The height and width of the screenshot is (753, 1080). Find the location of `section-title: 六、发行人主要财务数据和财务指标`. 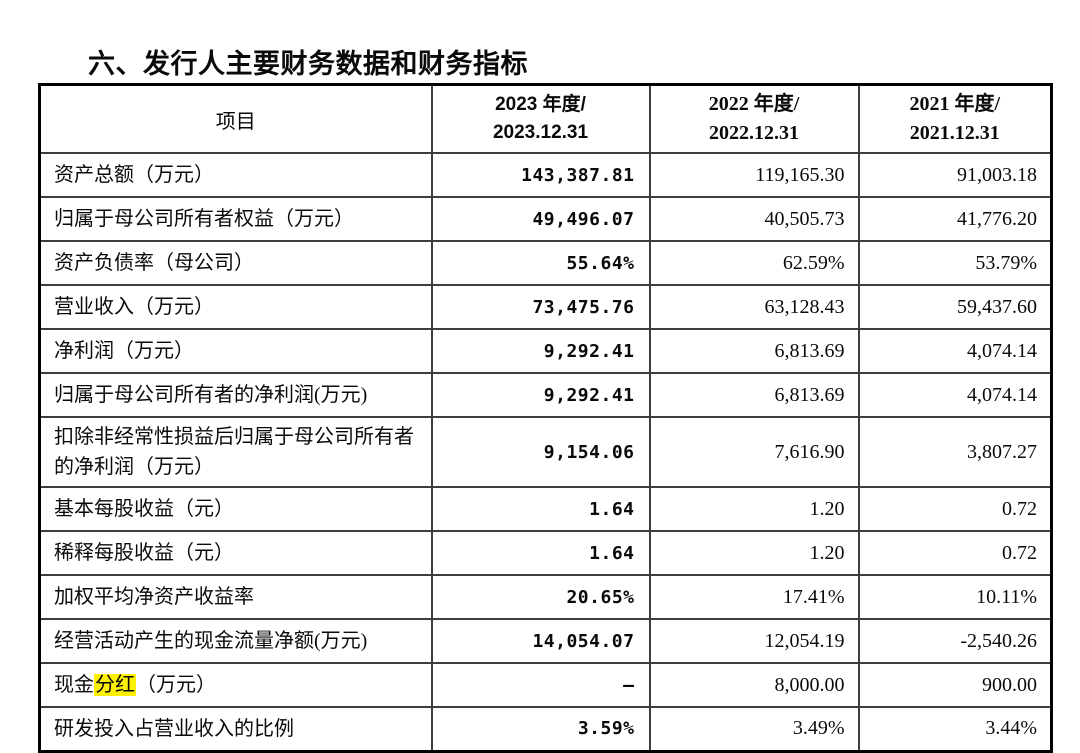

section-title: 六、发行人主要财务数据和财务指标 is located at coordinates (308, 64).